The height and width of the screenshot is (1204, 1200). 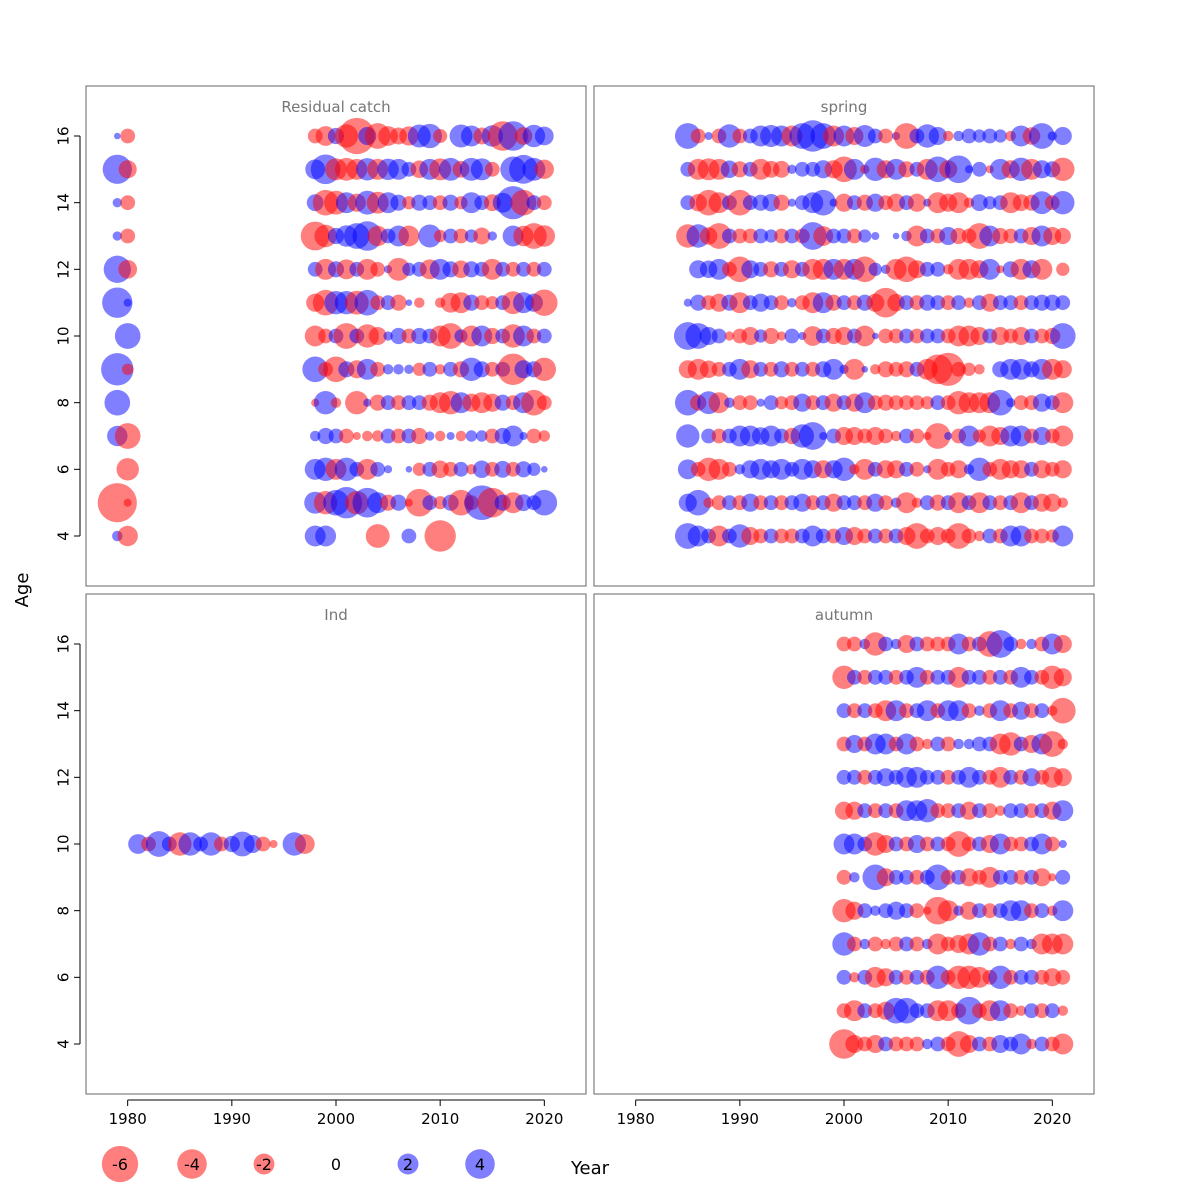 I want to click on legend-bubble, so click(x=120, y=1164).